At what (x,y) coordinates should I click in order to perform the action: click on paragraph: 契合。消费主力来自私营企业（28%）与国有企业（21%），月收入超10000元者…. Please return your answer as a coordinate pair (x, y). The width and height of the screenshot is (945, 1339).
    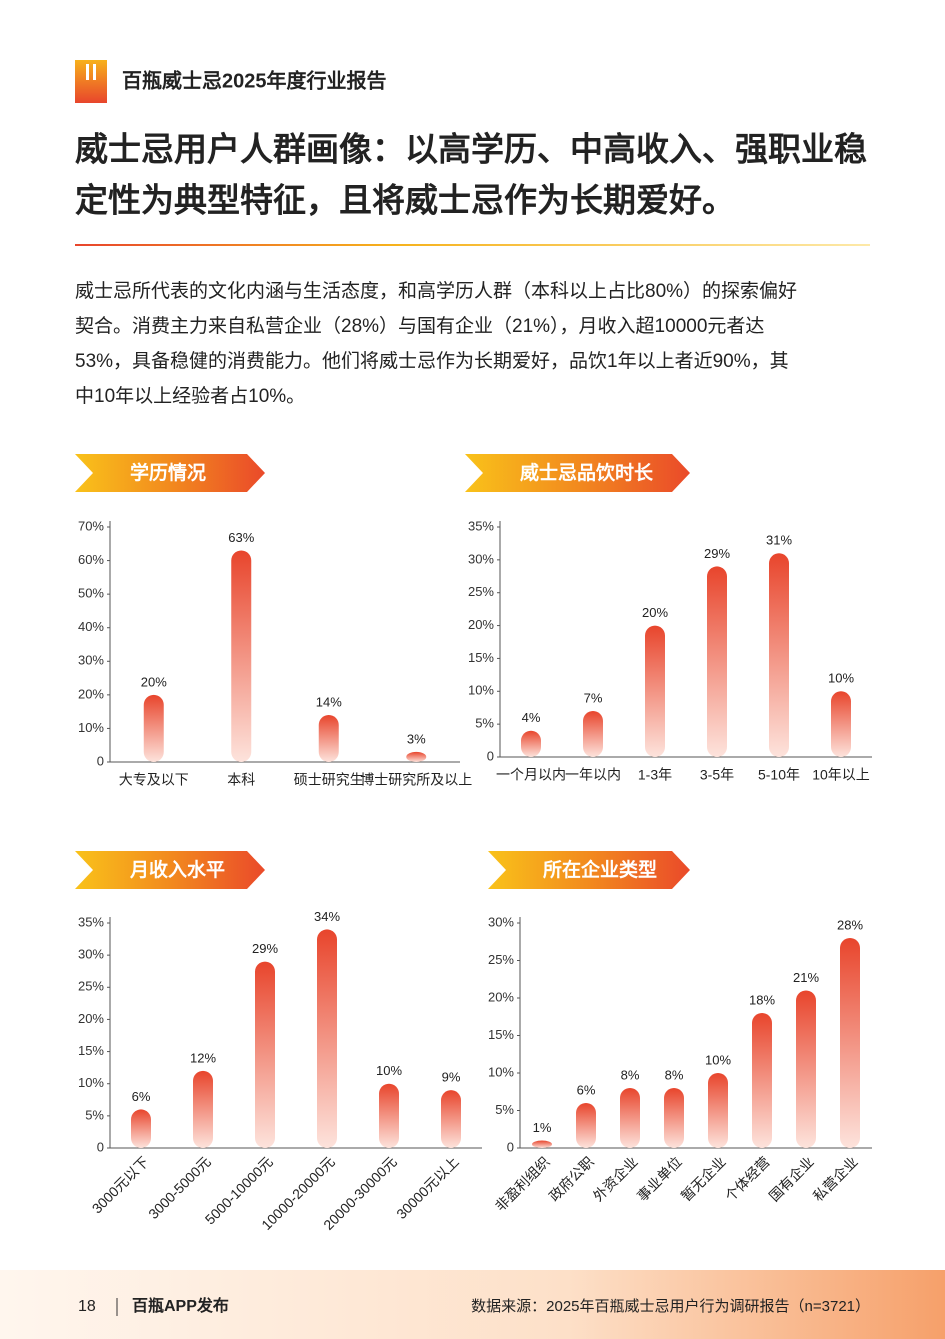
    Looking at the image, I should click on (419, 326).